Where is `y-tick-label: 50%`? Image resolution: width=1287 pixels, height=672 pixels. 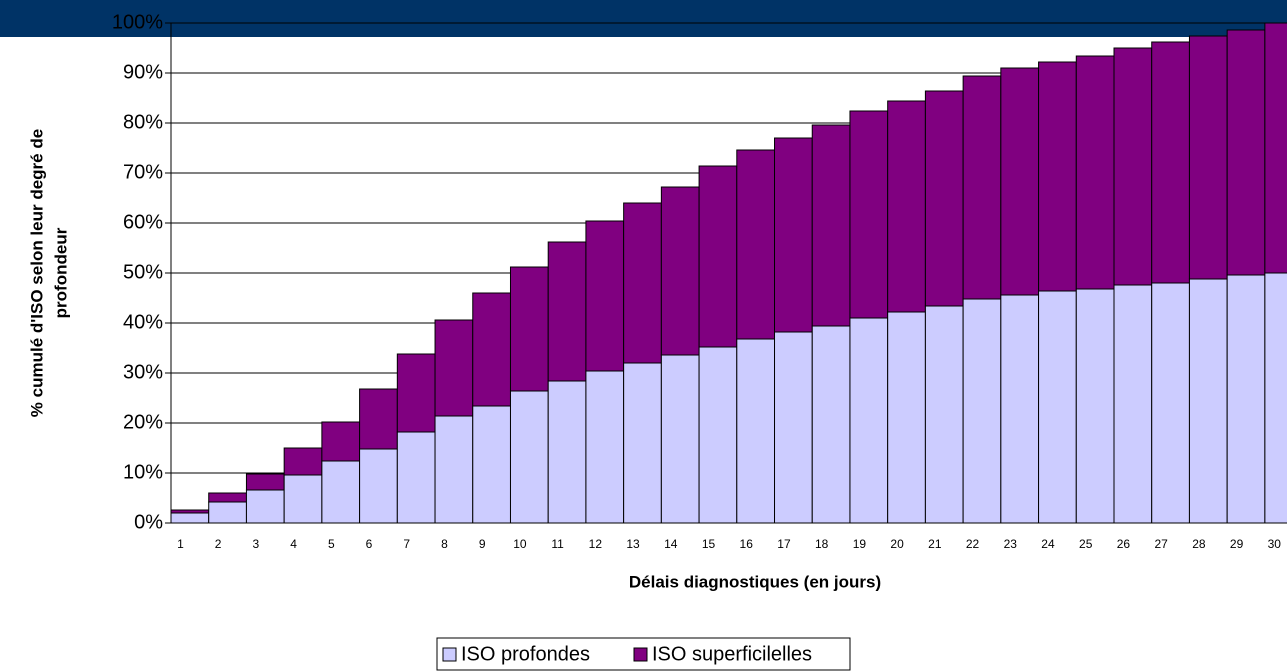 y-tick-label: 50% is located at coordinates (143, 272).